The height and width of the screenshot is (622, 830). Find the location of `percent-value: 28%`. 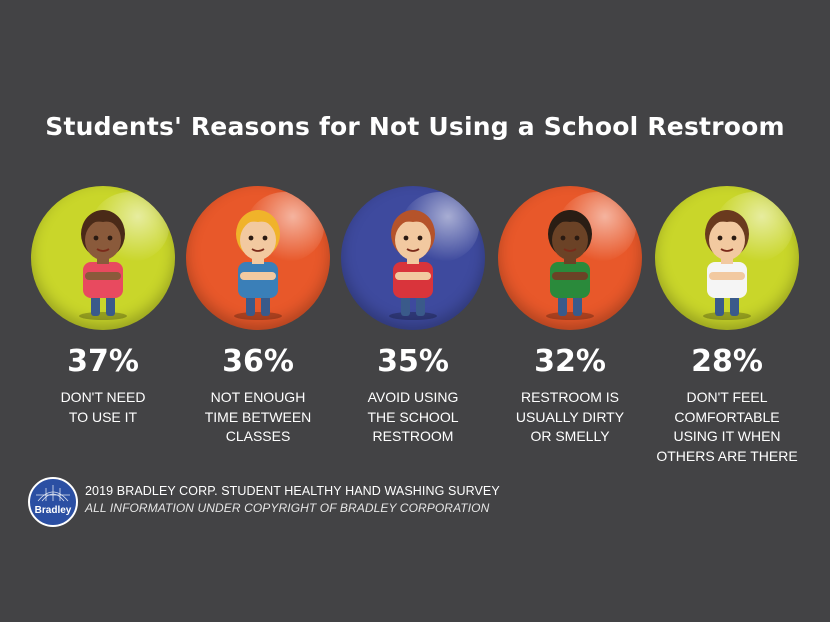

percent-value: 28% is located at coordinates (727, 361).